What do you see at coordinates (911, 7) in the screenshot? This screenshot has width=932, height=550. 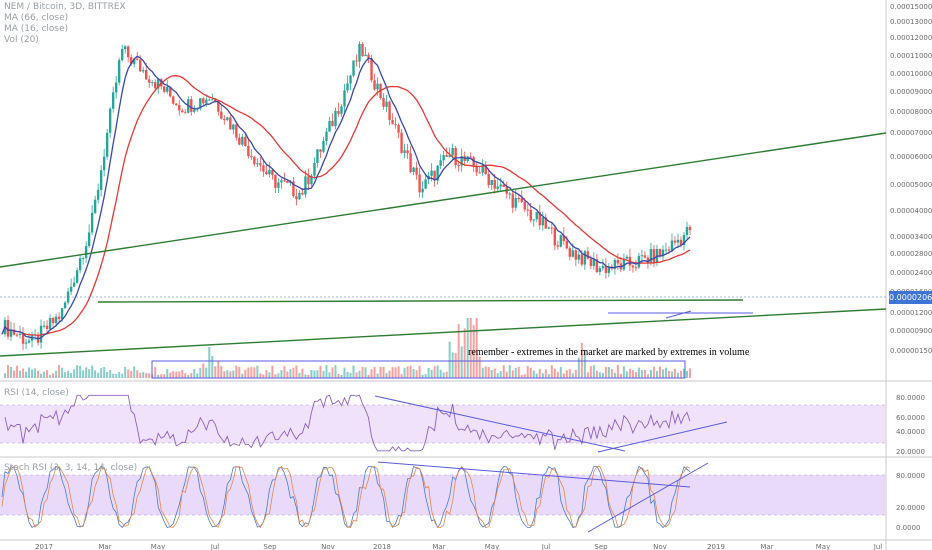 I see `price-tick-label: 0.00015000` at bounding box center [911, 7].